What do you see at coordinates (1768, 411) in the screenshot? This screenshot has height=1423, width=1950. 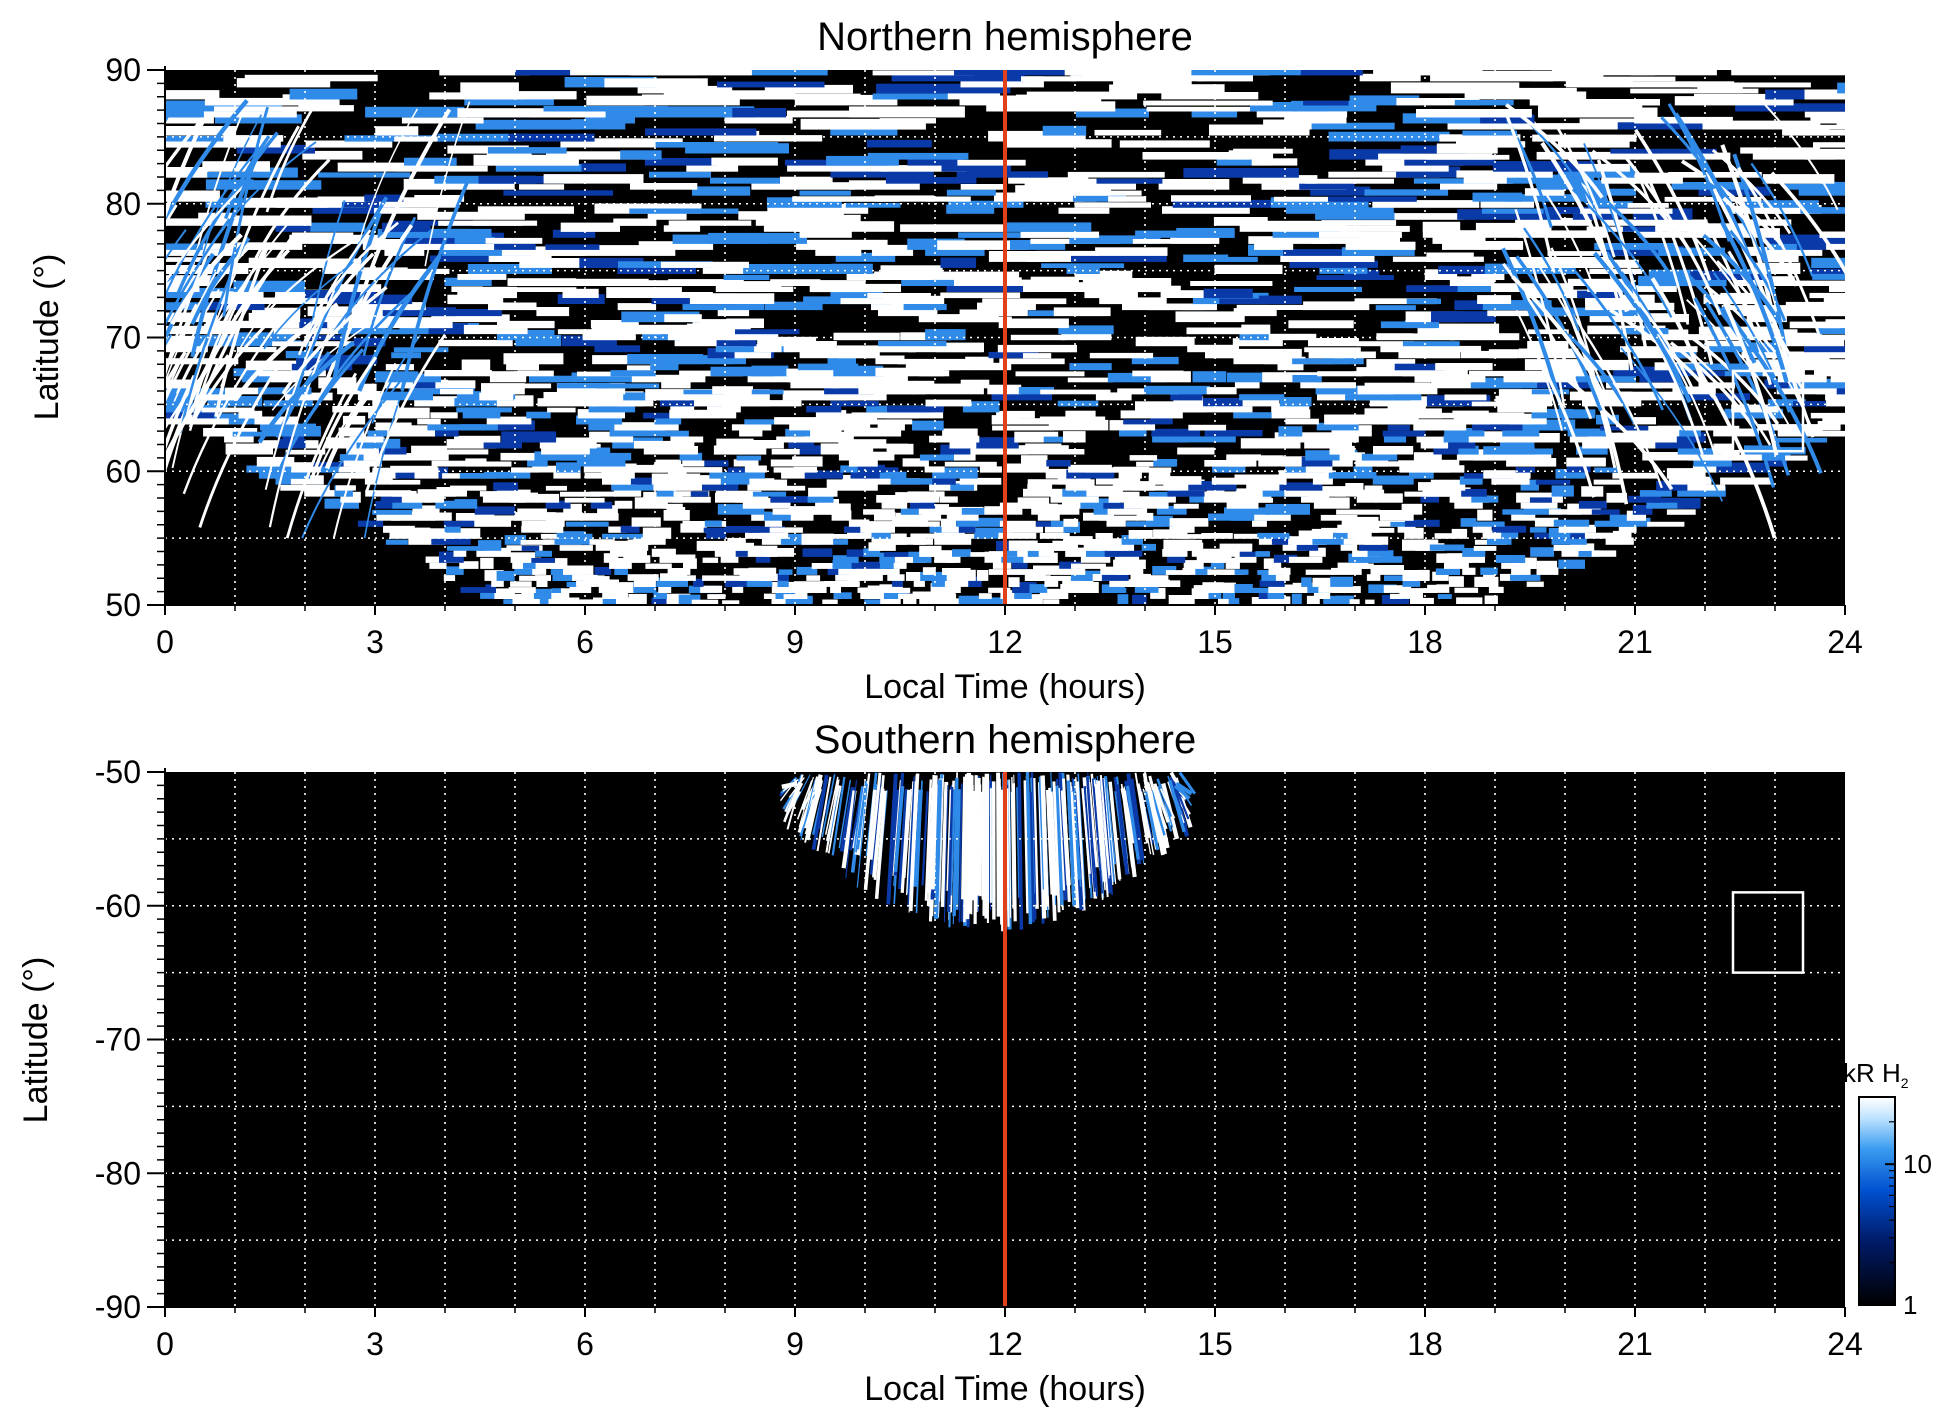 I see `box-outline` at bounding box center [1768, 411].